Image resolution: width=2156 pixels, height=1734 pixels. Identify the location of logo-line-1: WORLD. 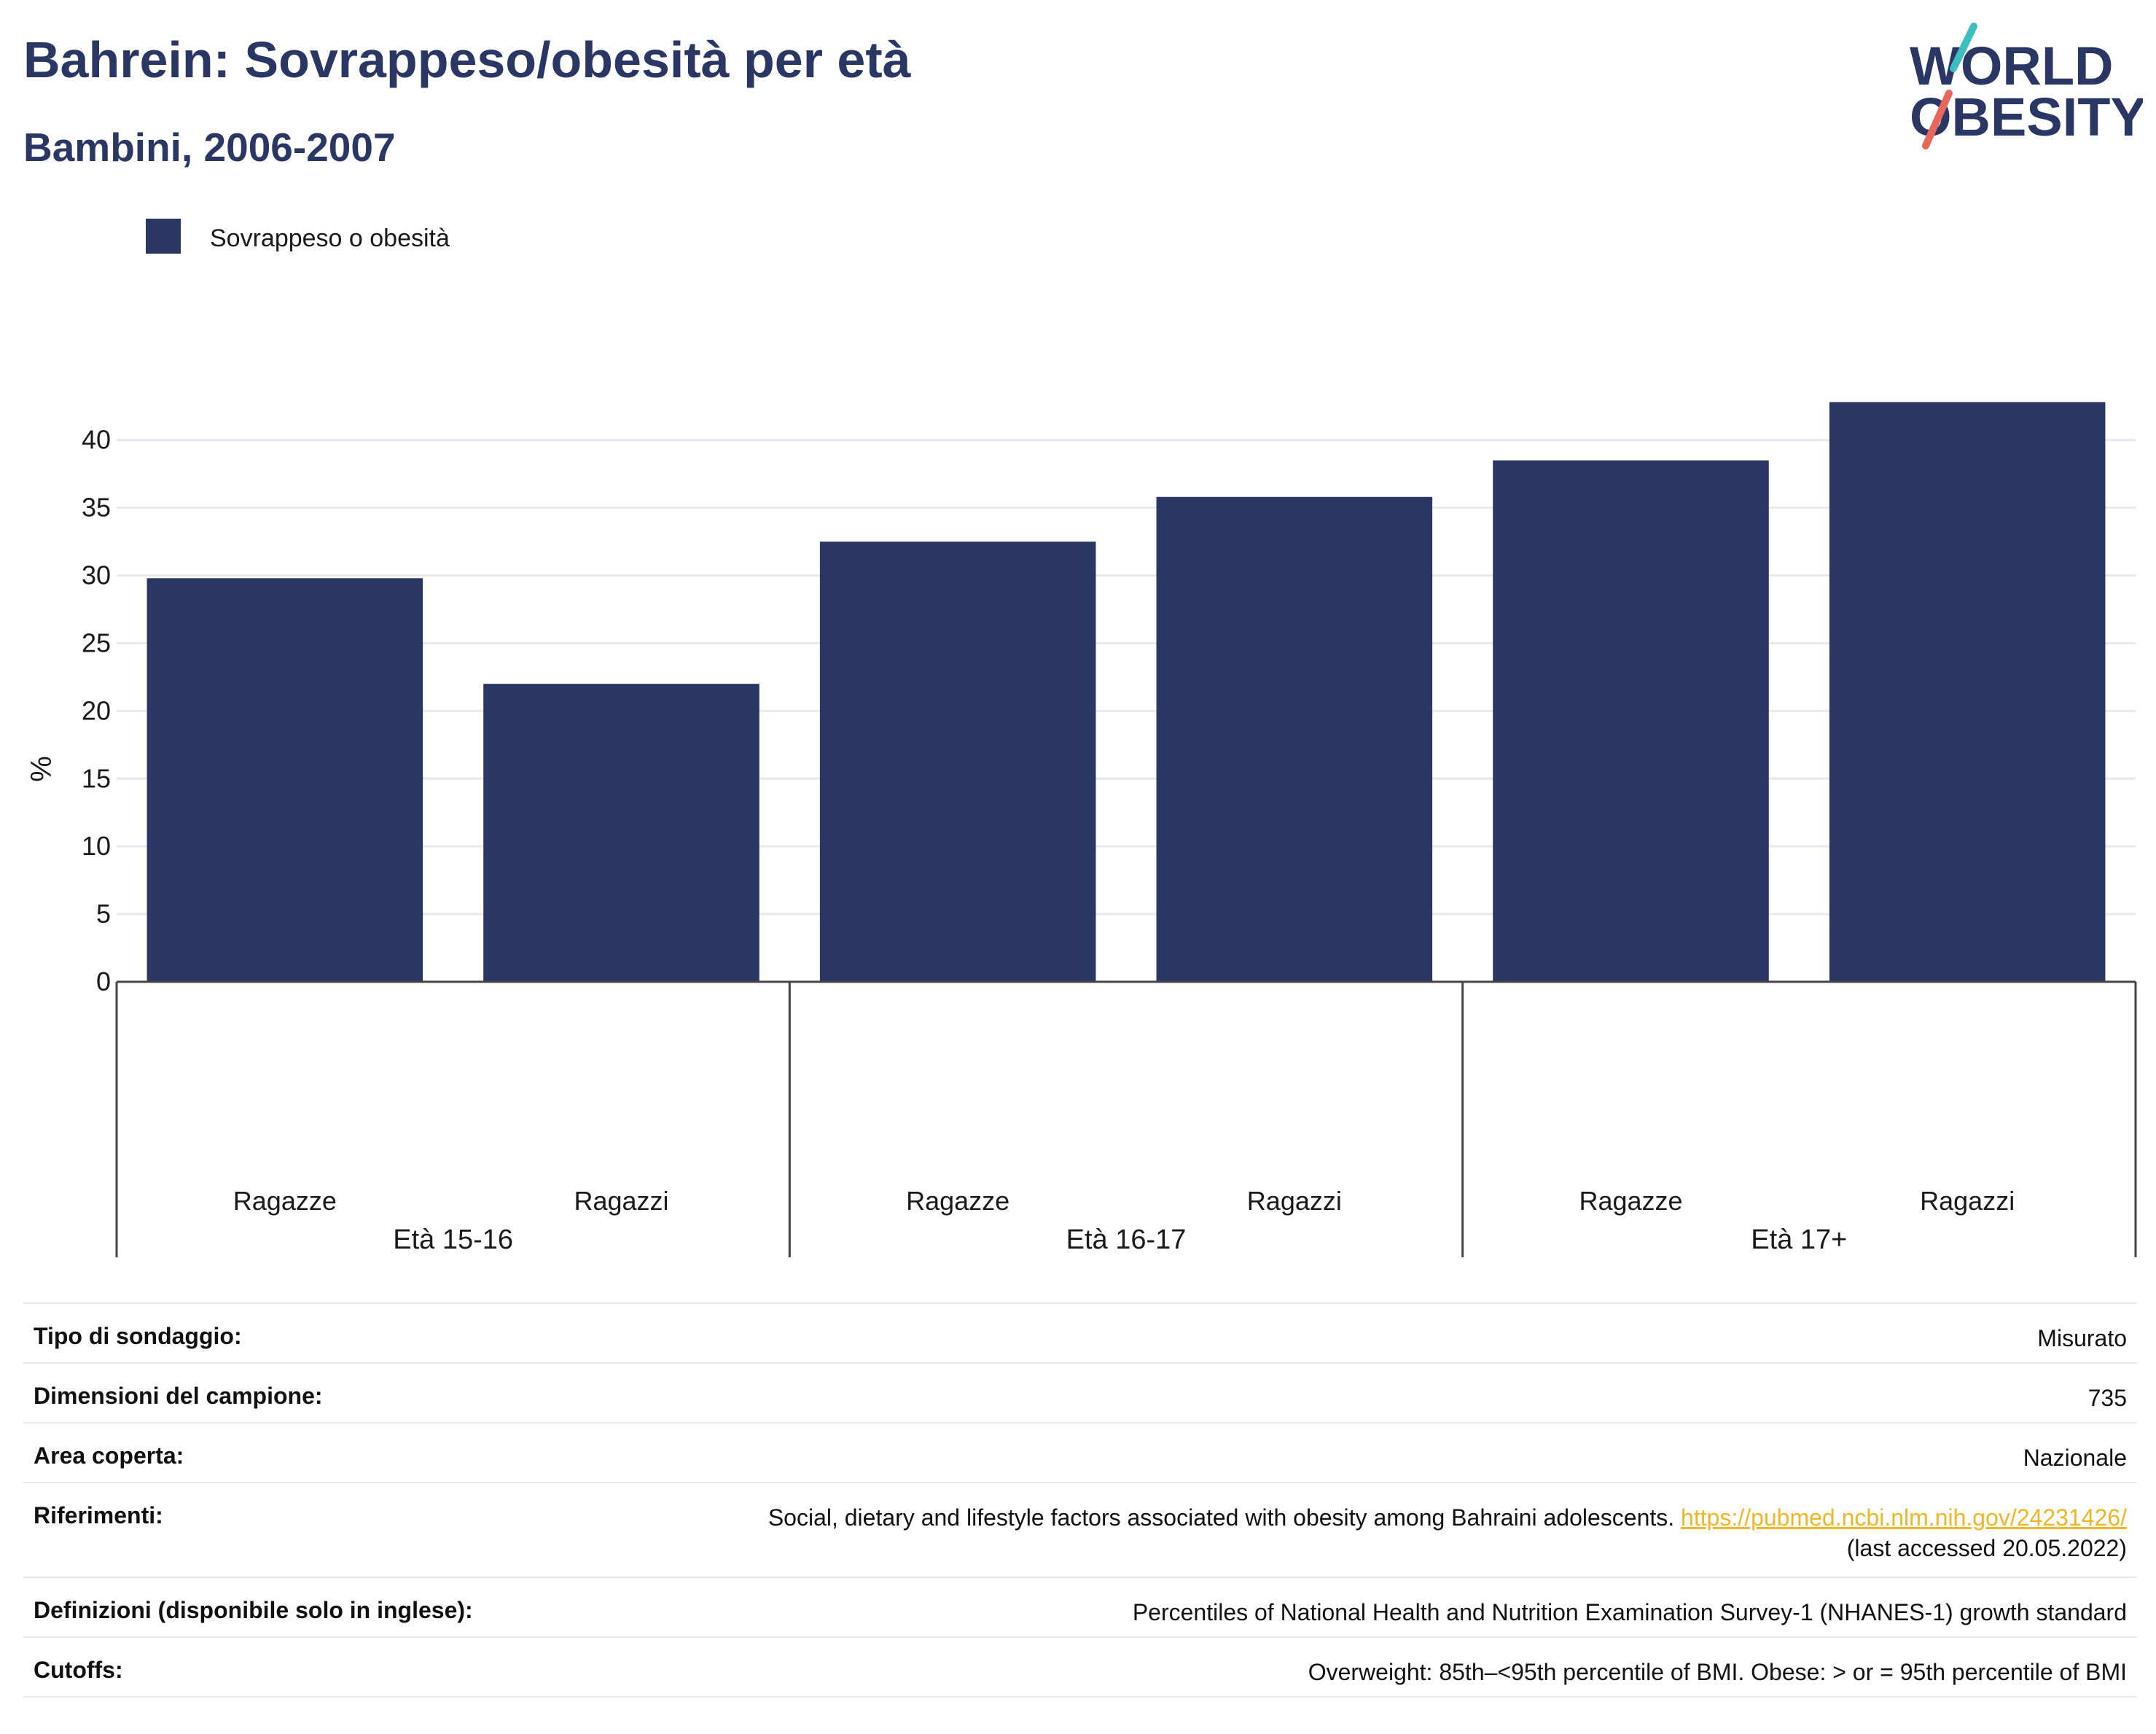
(2012, 66).